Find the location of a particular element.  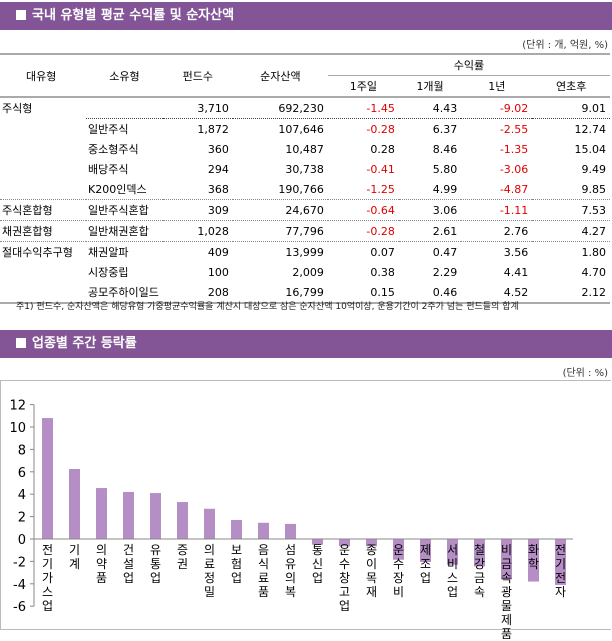

return-ytd: 9.49 is located at coordinates (594, 169).